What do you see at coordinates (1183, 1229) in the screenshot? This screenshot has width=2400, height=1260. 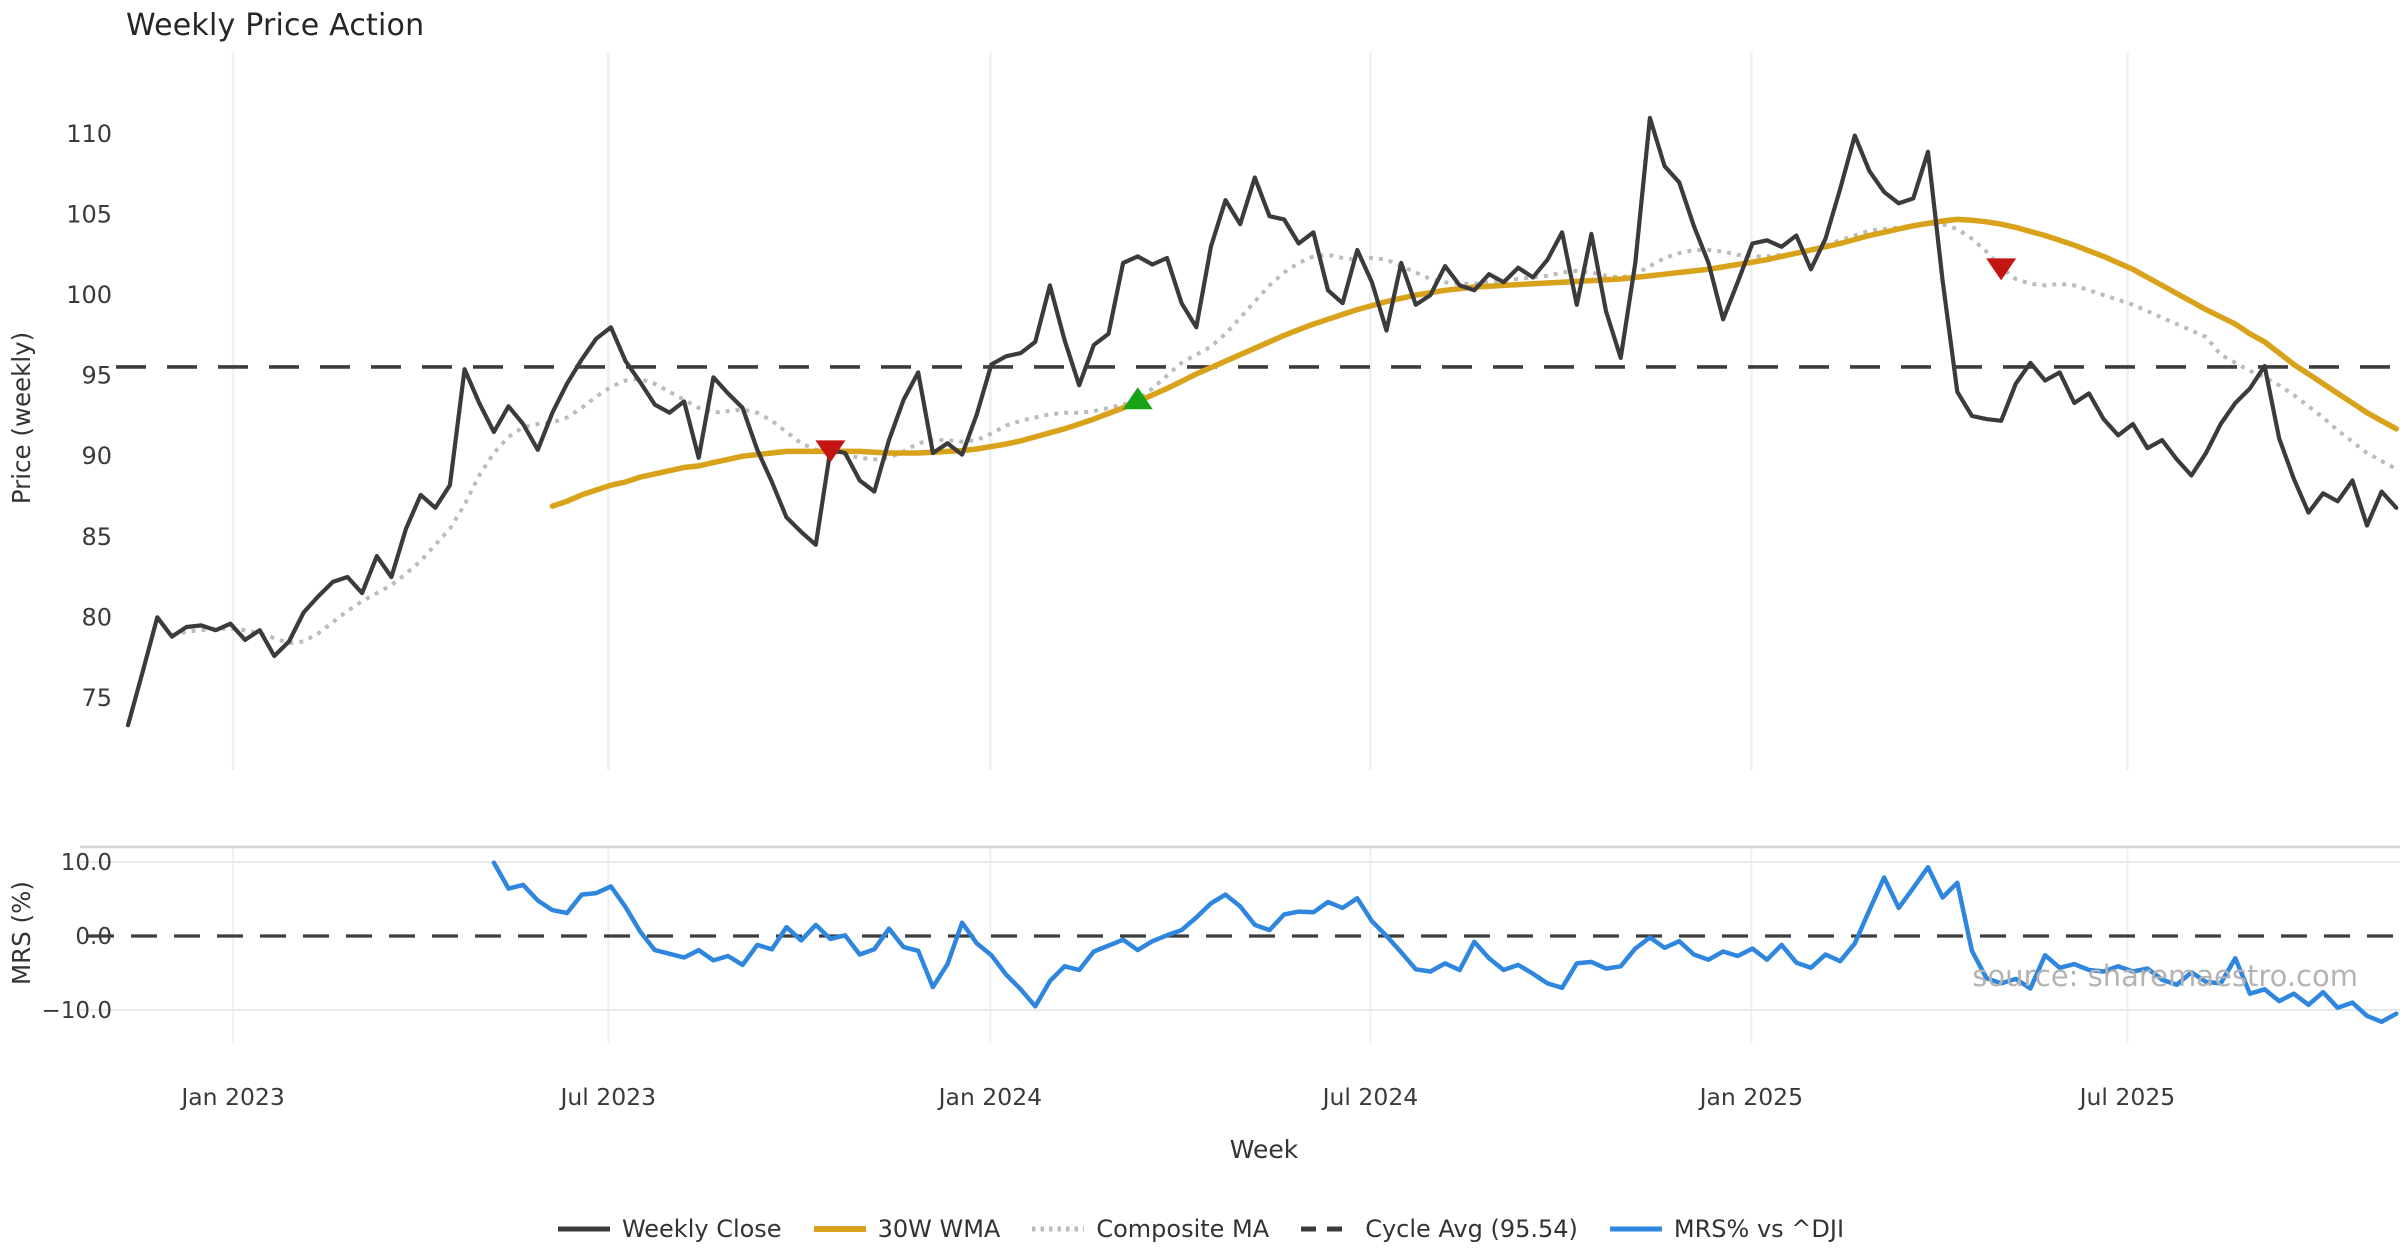 I see `legend-label-composite-ma: Composite MA` at bounding box center [1183, 1229].